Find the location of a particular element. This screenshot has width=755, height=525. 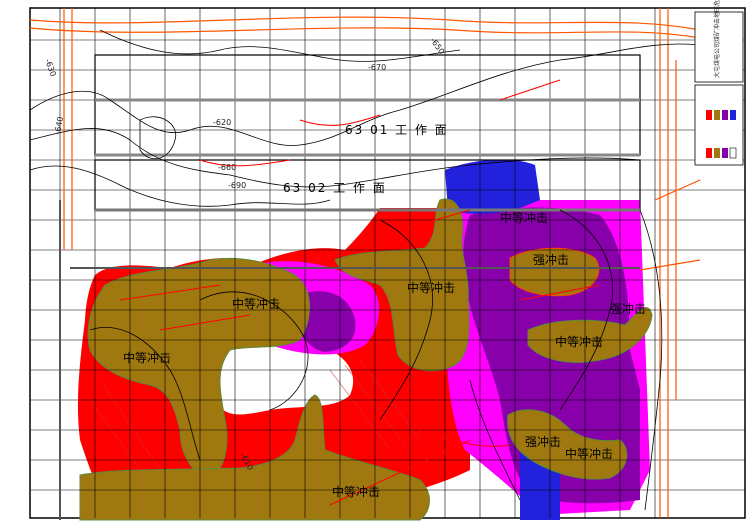

contour-label: -670 is located at coordinates (377, 67).